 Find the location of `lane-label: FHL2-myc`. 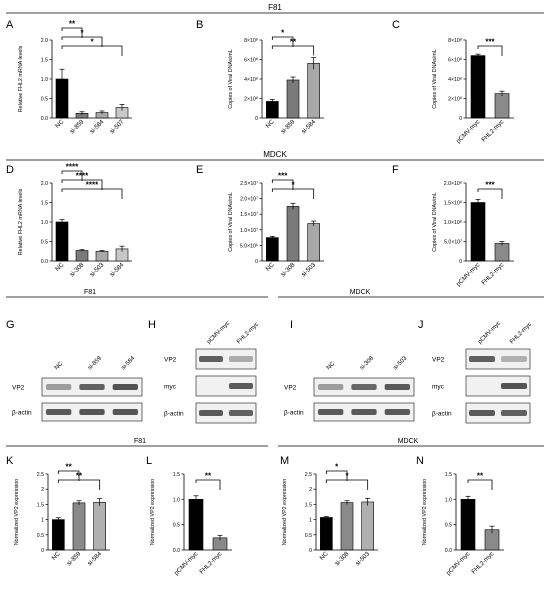

lane-label: FHL2-myc is located at coordinates (521, 334).